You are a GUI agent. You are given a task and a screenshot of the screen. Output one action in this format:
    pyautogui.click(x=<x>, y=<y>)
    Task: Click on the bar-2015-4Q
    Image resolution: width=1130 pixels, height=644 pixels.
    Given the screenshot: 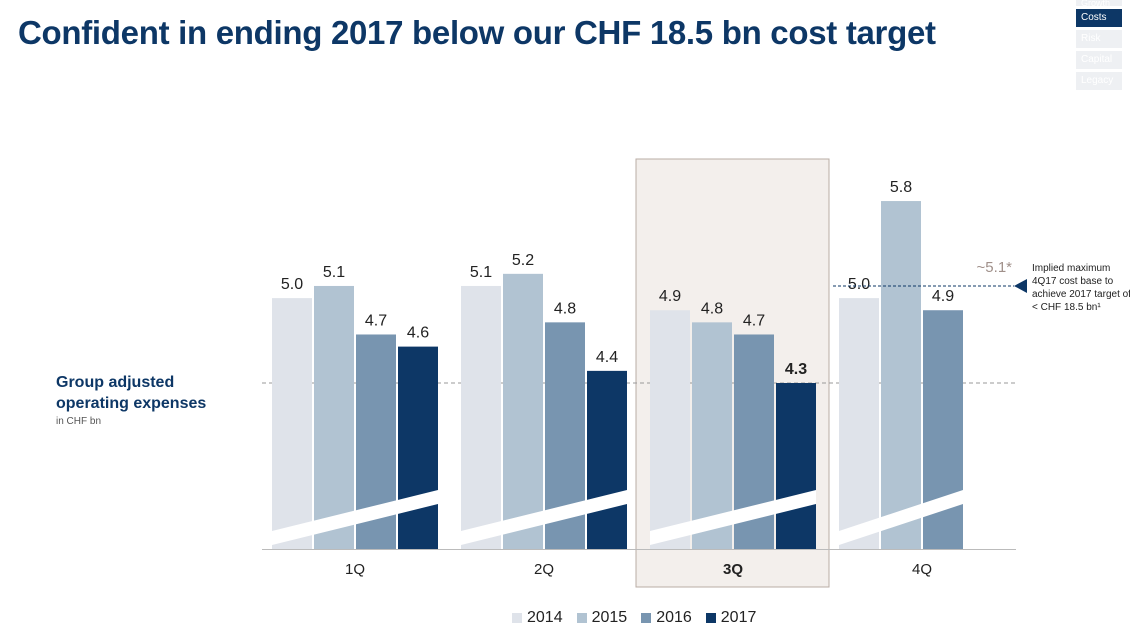 What is the action you would take?
    pyautogui.click(x=901, y=375)
    